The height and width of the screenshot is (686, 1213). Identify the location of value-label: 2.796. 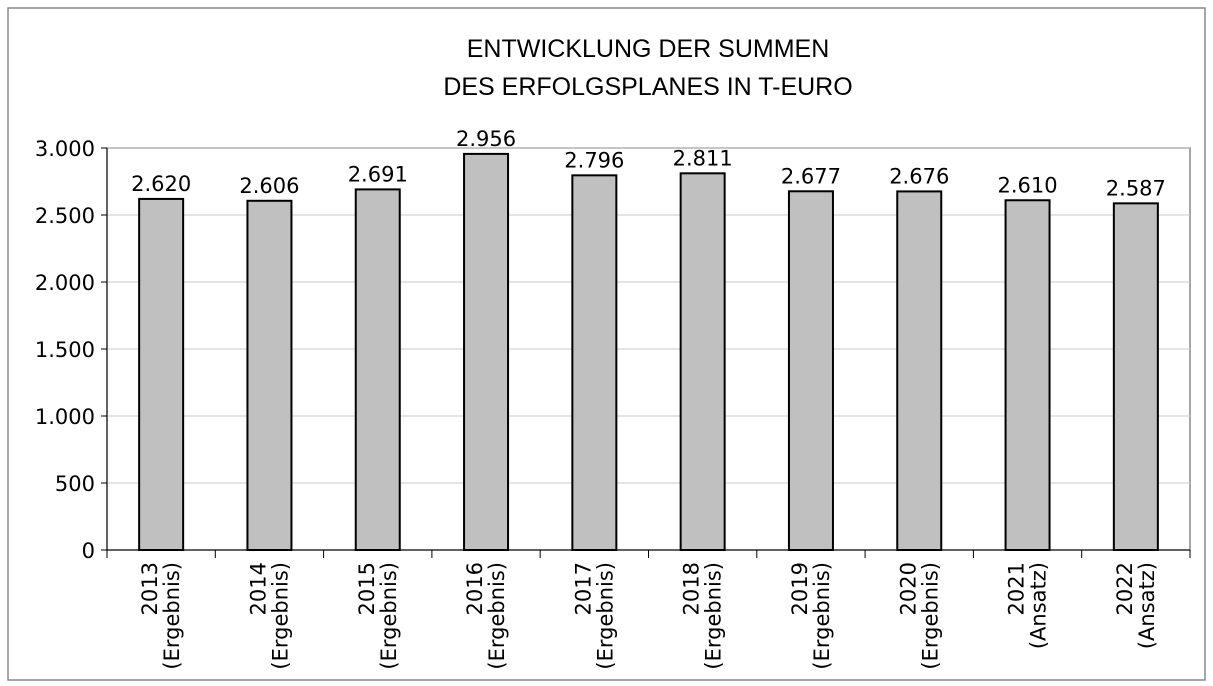
(594, 160).